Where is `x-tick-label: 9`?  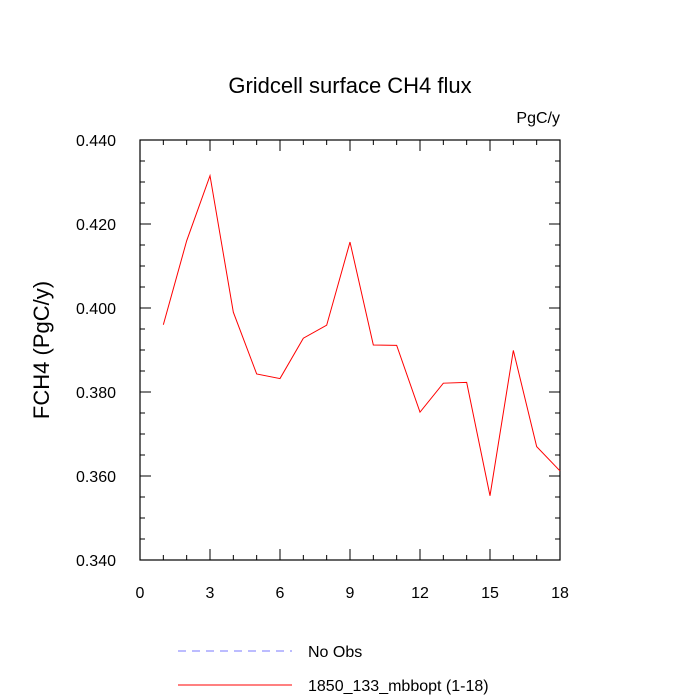 x-tick-label: 9 is located at coordinates (350, 593).